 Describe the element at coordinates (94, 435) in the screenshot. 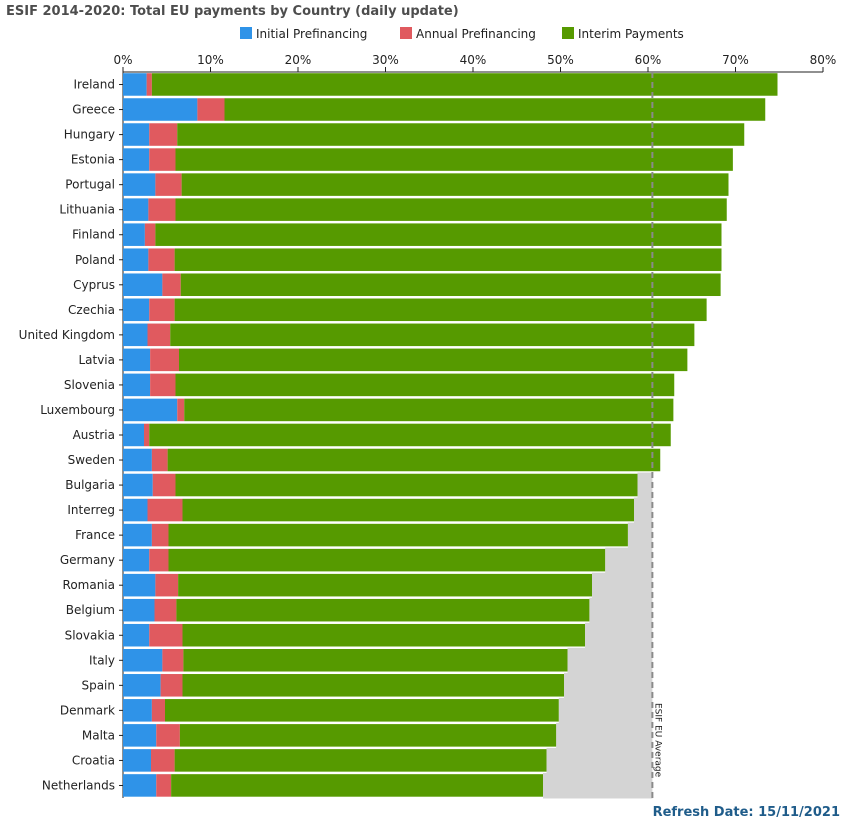

I see `category-label: Austria` at that location.